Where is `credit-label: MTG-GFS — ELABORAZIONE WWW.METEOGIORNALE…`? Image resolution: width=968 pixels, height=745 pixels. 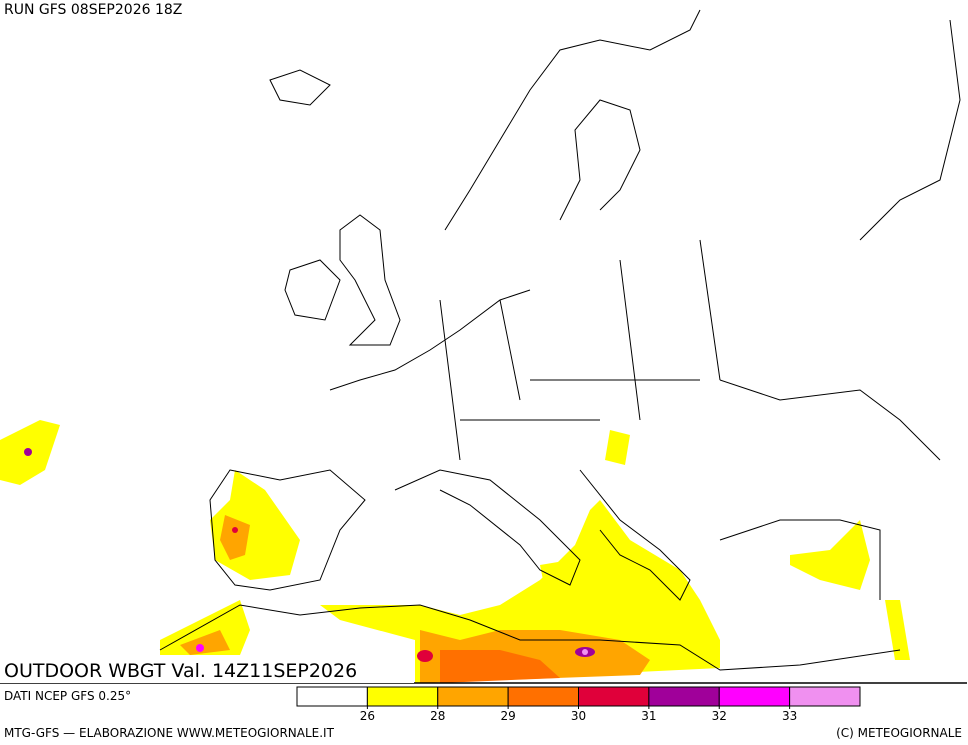
credit-label: MTG-GFS — ELABORAZIONE WWW.METEOGIORNALE… is located at coordinates (169, 733).